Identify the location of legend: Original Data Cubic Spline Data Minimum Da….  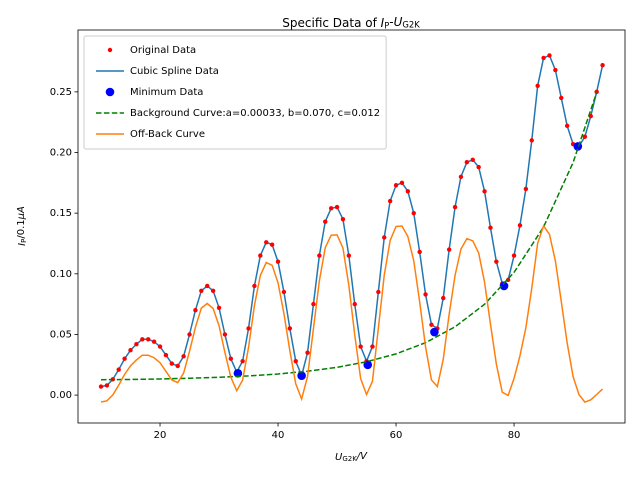
(235, 92).